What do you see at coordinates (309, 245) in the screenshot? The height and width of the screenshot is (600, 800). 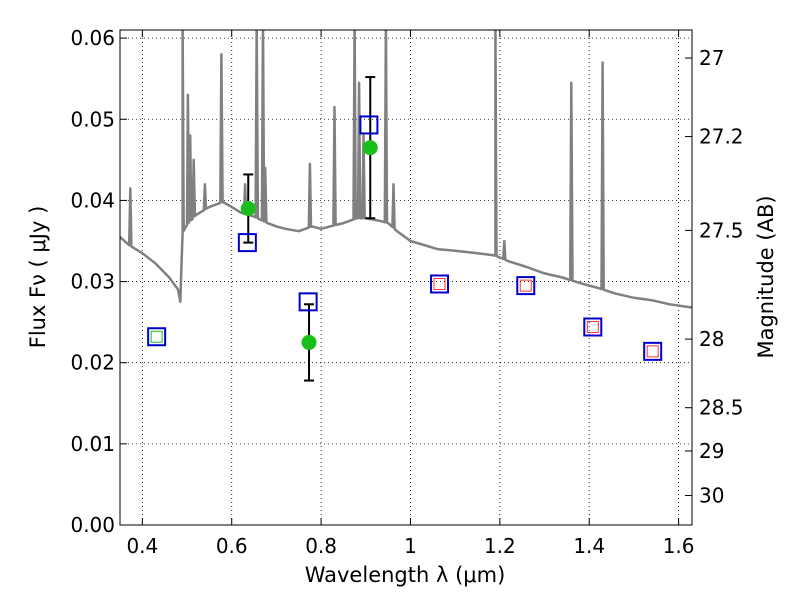 I see `observed-points` at bounding box center [309, 245].